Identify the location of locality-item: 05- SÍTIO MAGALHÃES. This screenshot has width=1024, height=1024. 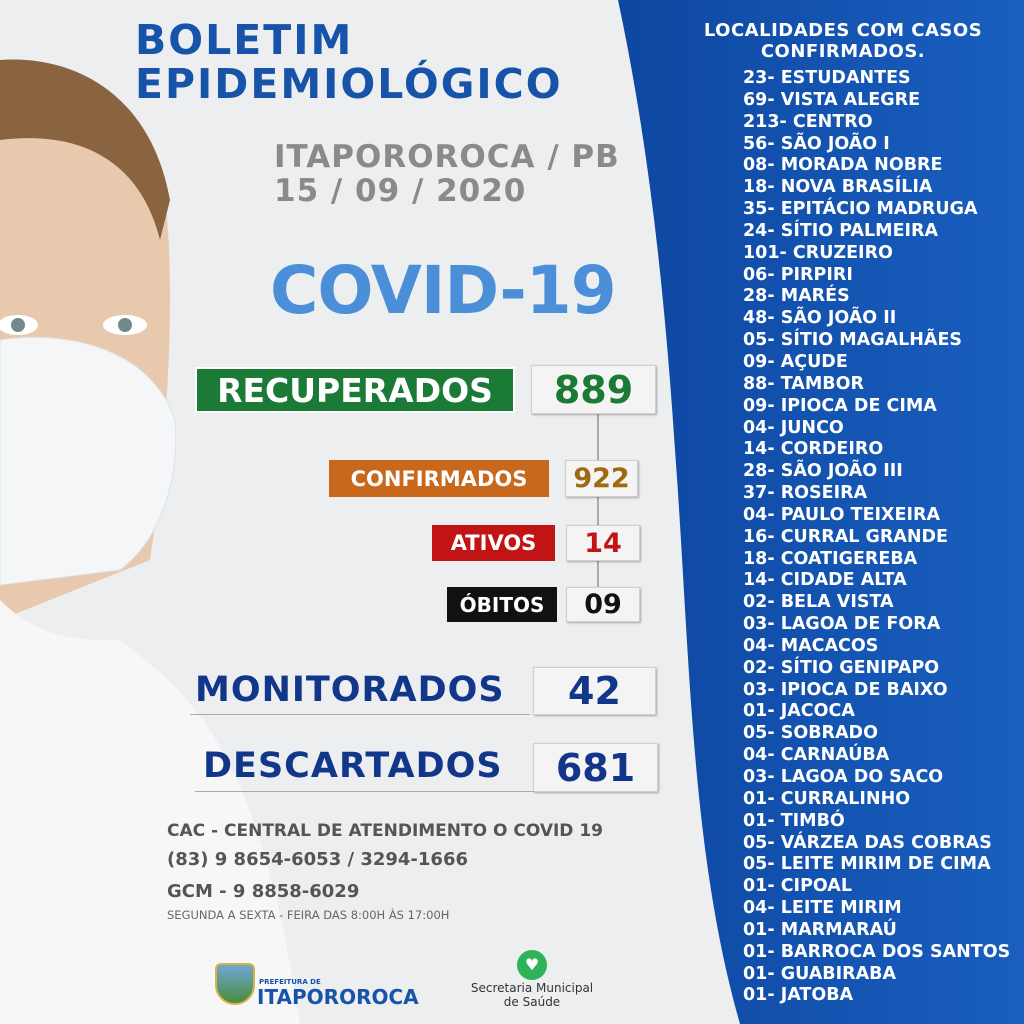
(853, 340).